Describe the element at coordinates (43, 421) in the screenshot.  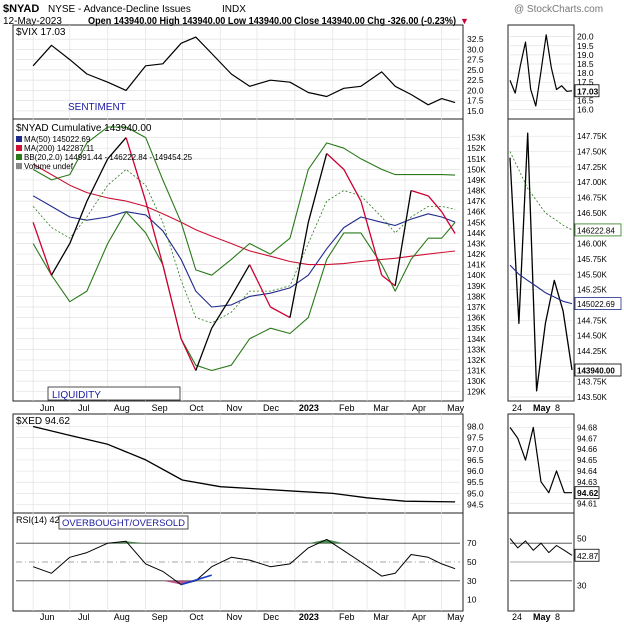
I see `xed-legend: $XED 94.62` at that location.